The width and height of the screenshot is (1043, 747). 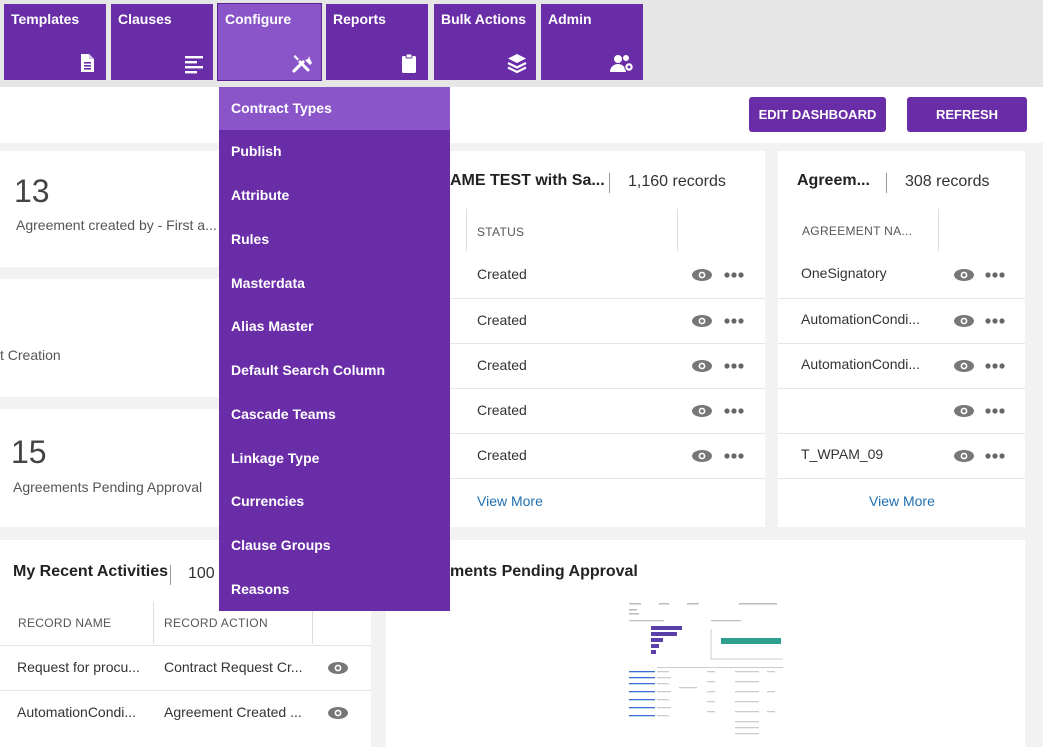 What do you see at coordinates (817, 114) in the screenshot?
I see `edit-dashboard-button: EDIT DASHBOARD` at bounding box center [817, 114].